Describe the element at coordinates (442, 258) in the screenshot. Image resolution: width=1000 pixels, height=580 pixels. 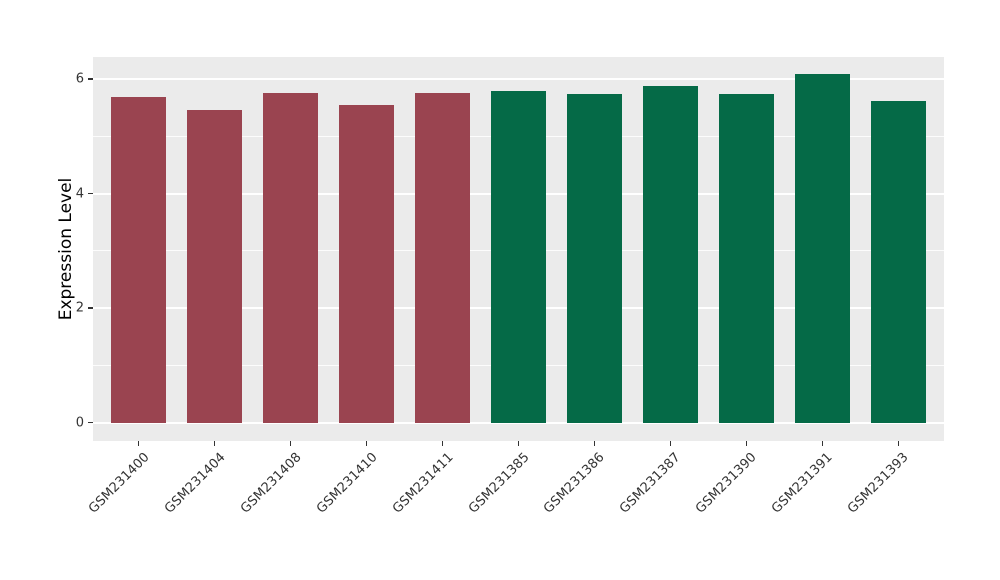
I see `bar-GSM231411` at that location.